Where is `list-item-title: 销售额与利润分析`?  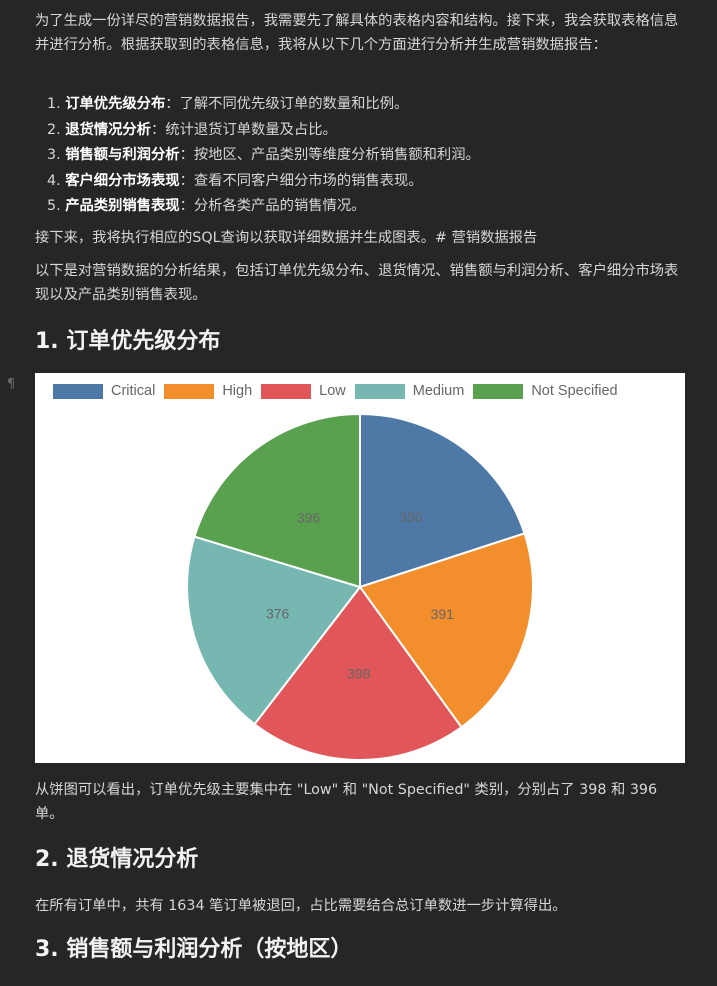
list-item-title: 销售额与利润分析 is located at coordinates (122, 155).